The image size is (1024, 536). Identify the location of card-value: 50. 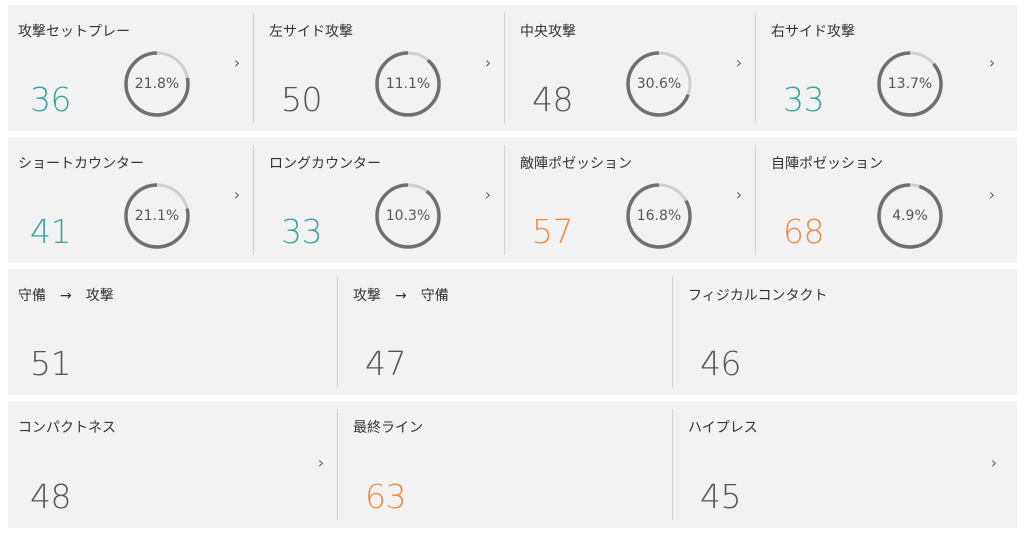
(302, 99).